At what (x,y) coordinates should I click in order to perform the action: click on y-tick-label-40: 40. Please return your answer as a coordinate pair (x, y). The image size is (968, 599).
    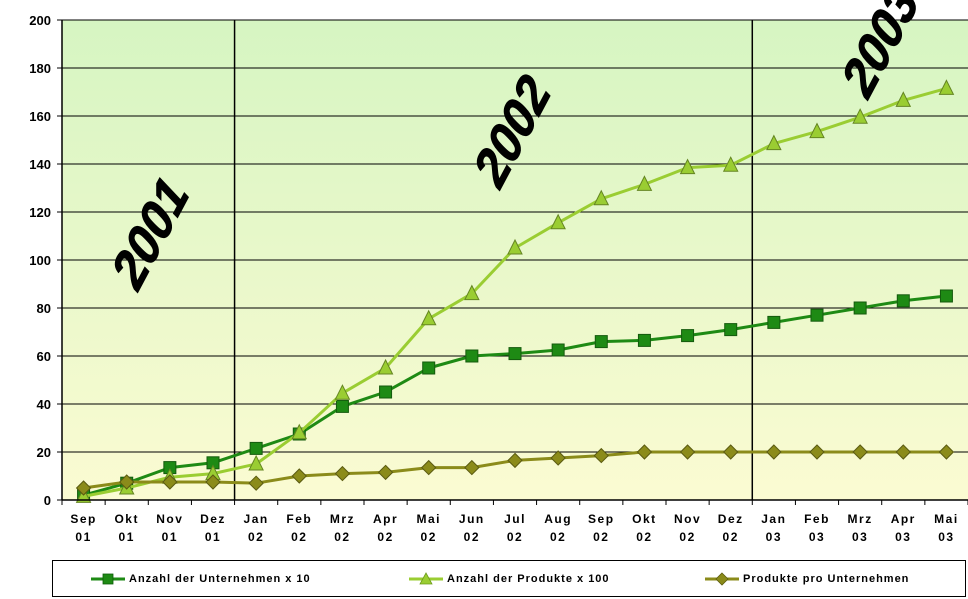
    Looking at the image, I should click on (44, 404).